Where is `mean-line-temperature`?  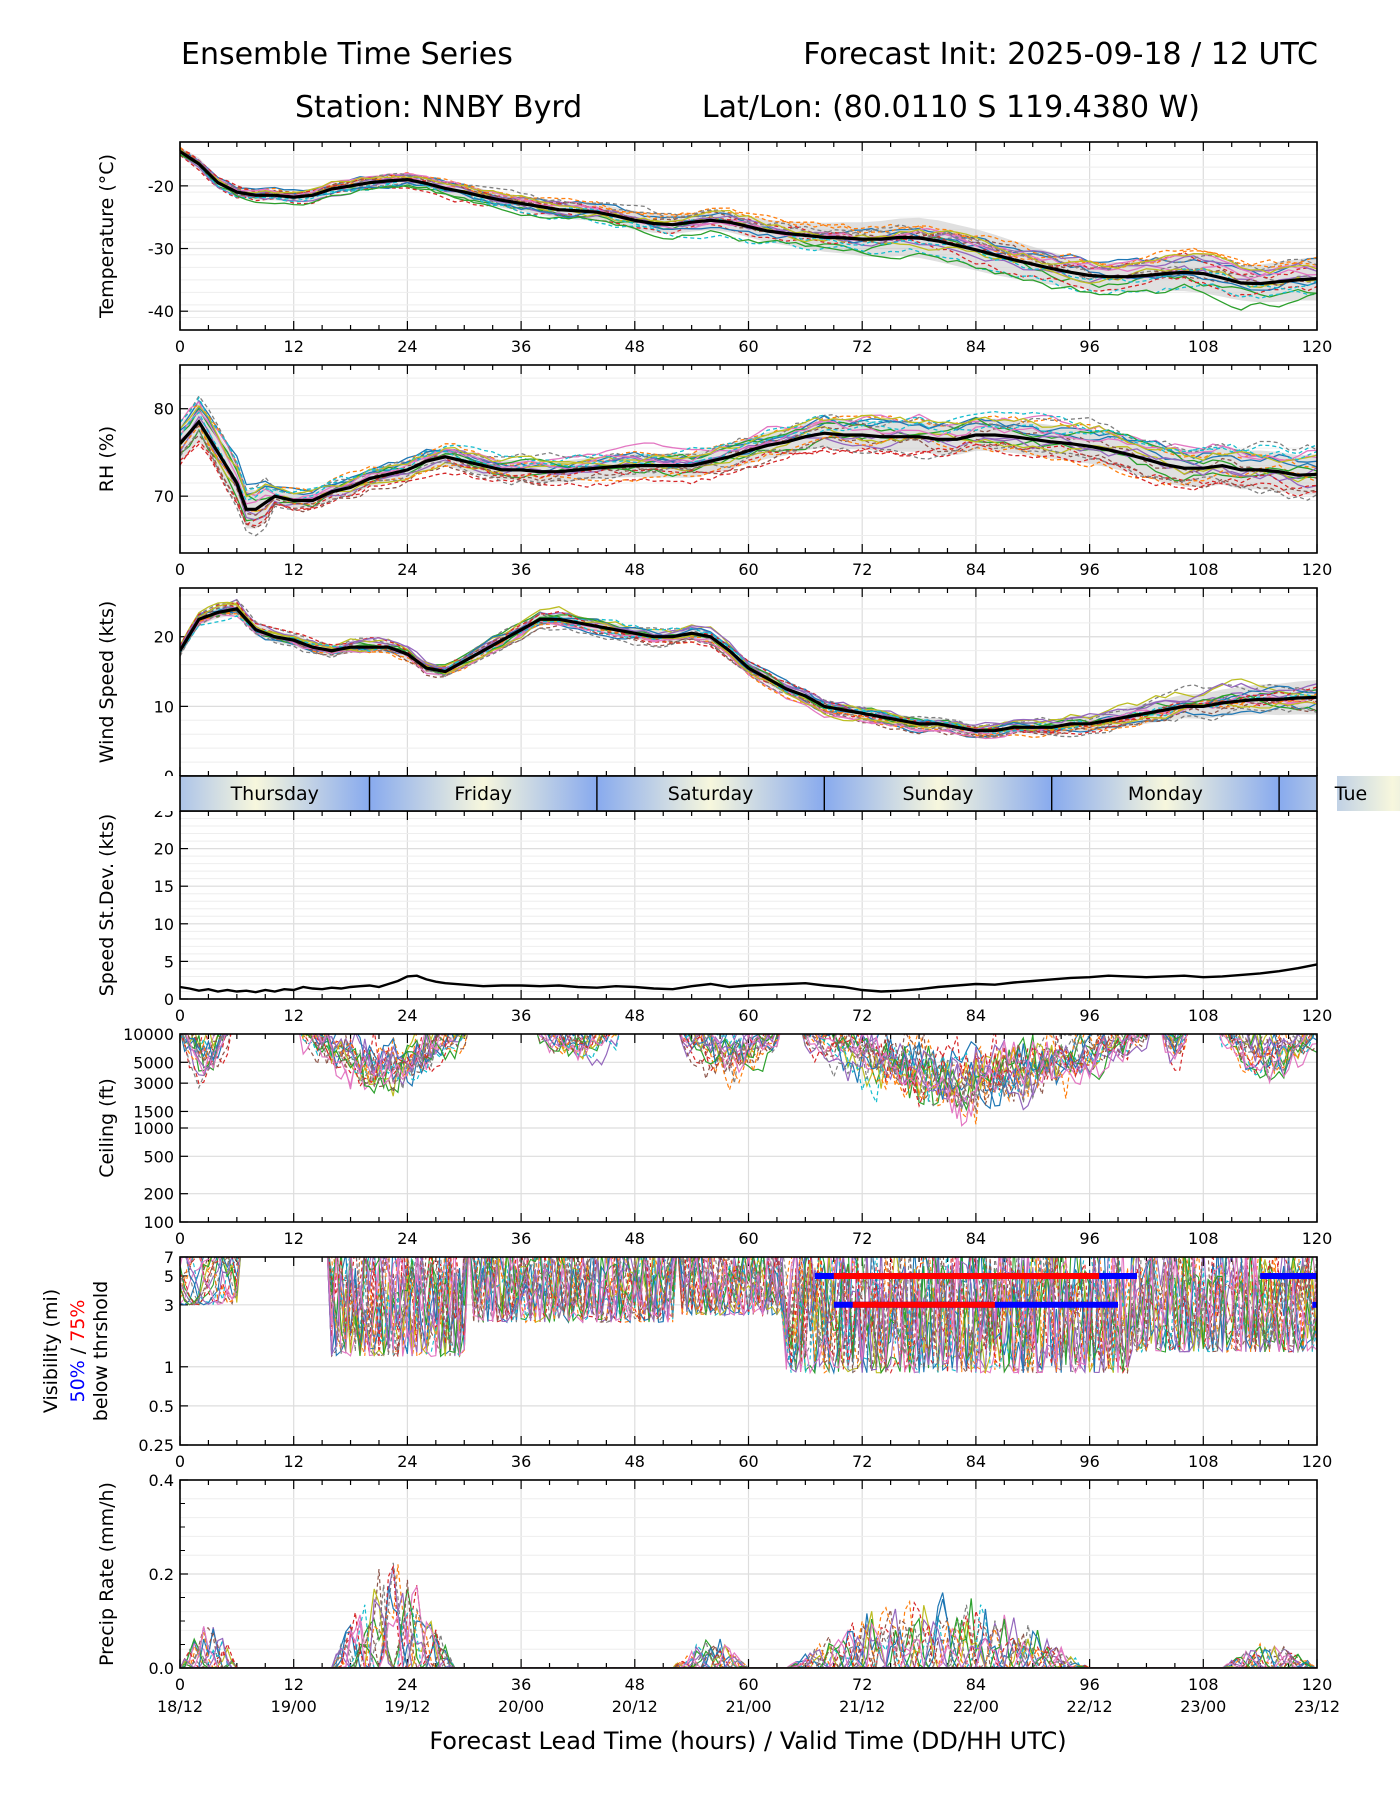 mean-line-temperature is located at coordinates (748, 218).